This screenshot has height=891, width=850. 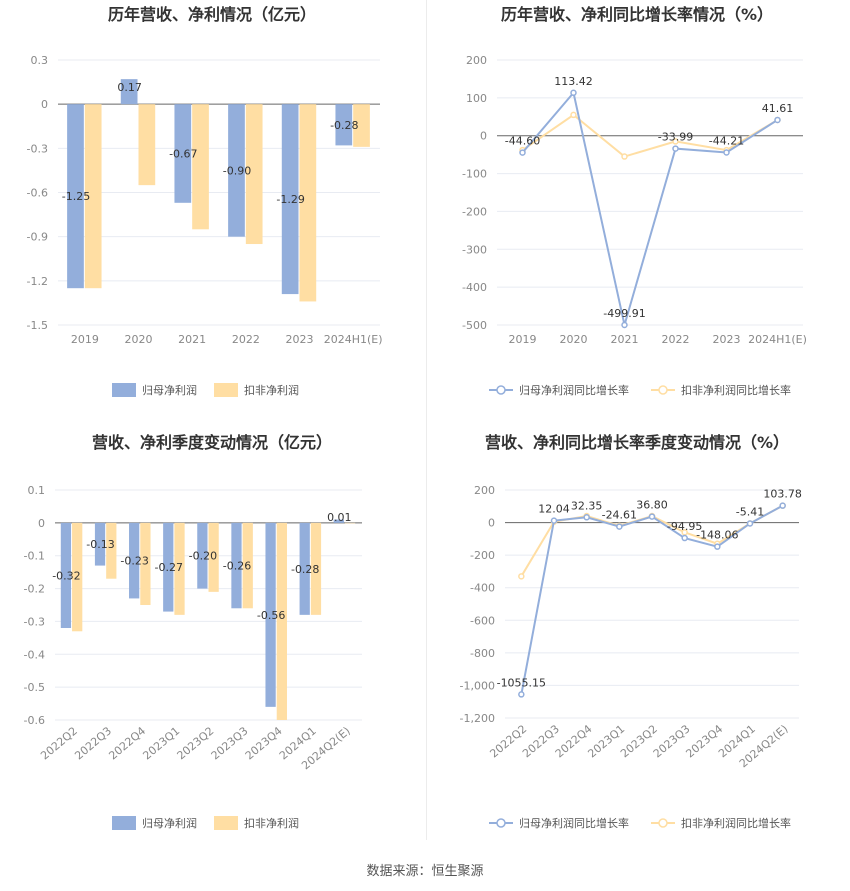 I want to click on bar-data-label: -0.13, so click(x=100, y=544).